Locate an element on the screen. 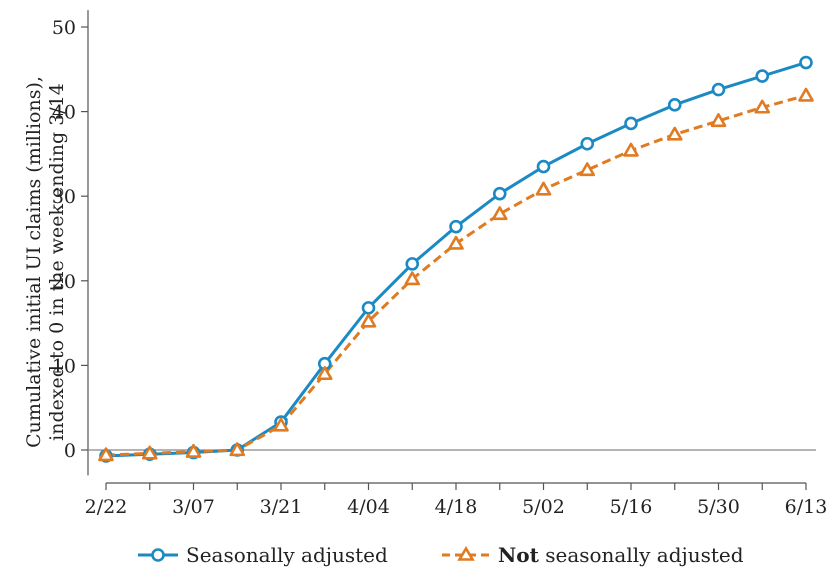  y-tick-label-0: 0 is located at coordinates (70, 451).